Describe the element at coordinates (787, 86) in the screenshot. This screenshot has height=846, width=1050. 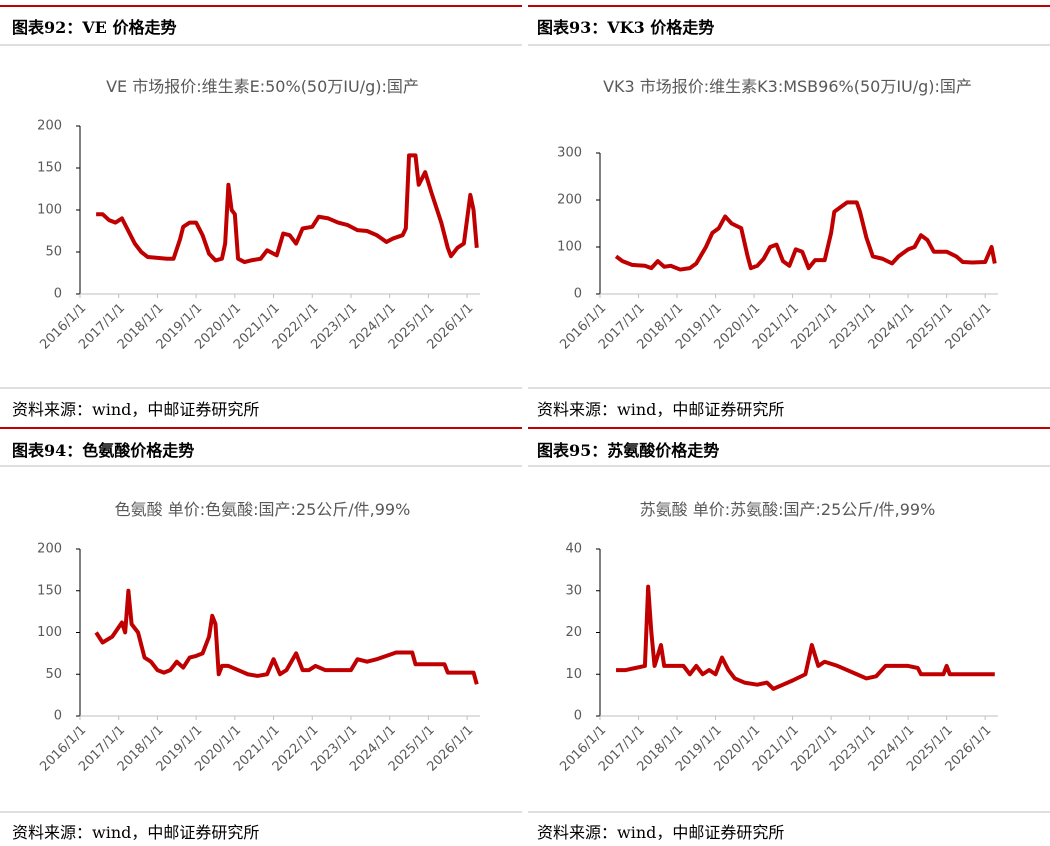
I see `title: VK3 市场报价:维生素K3:MSB96%(50万IU/g):国产` at that location.